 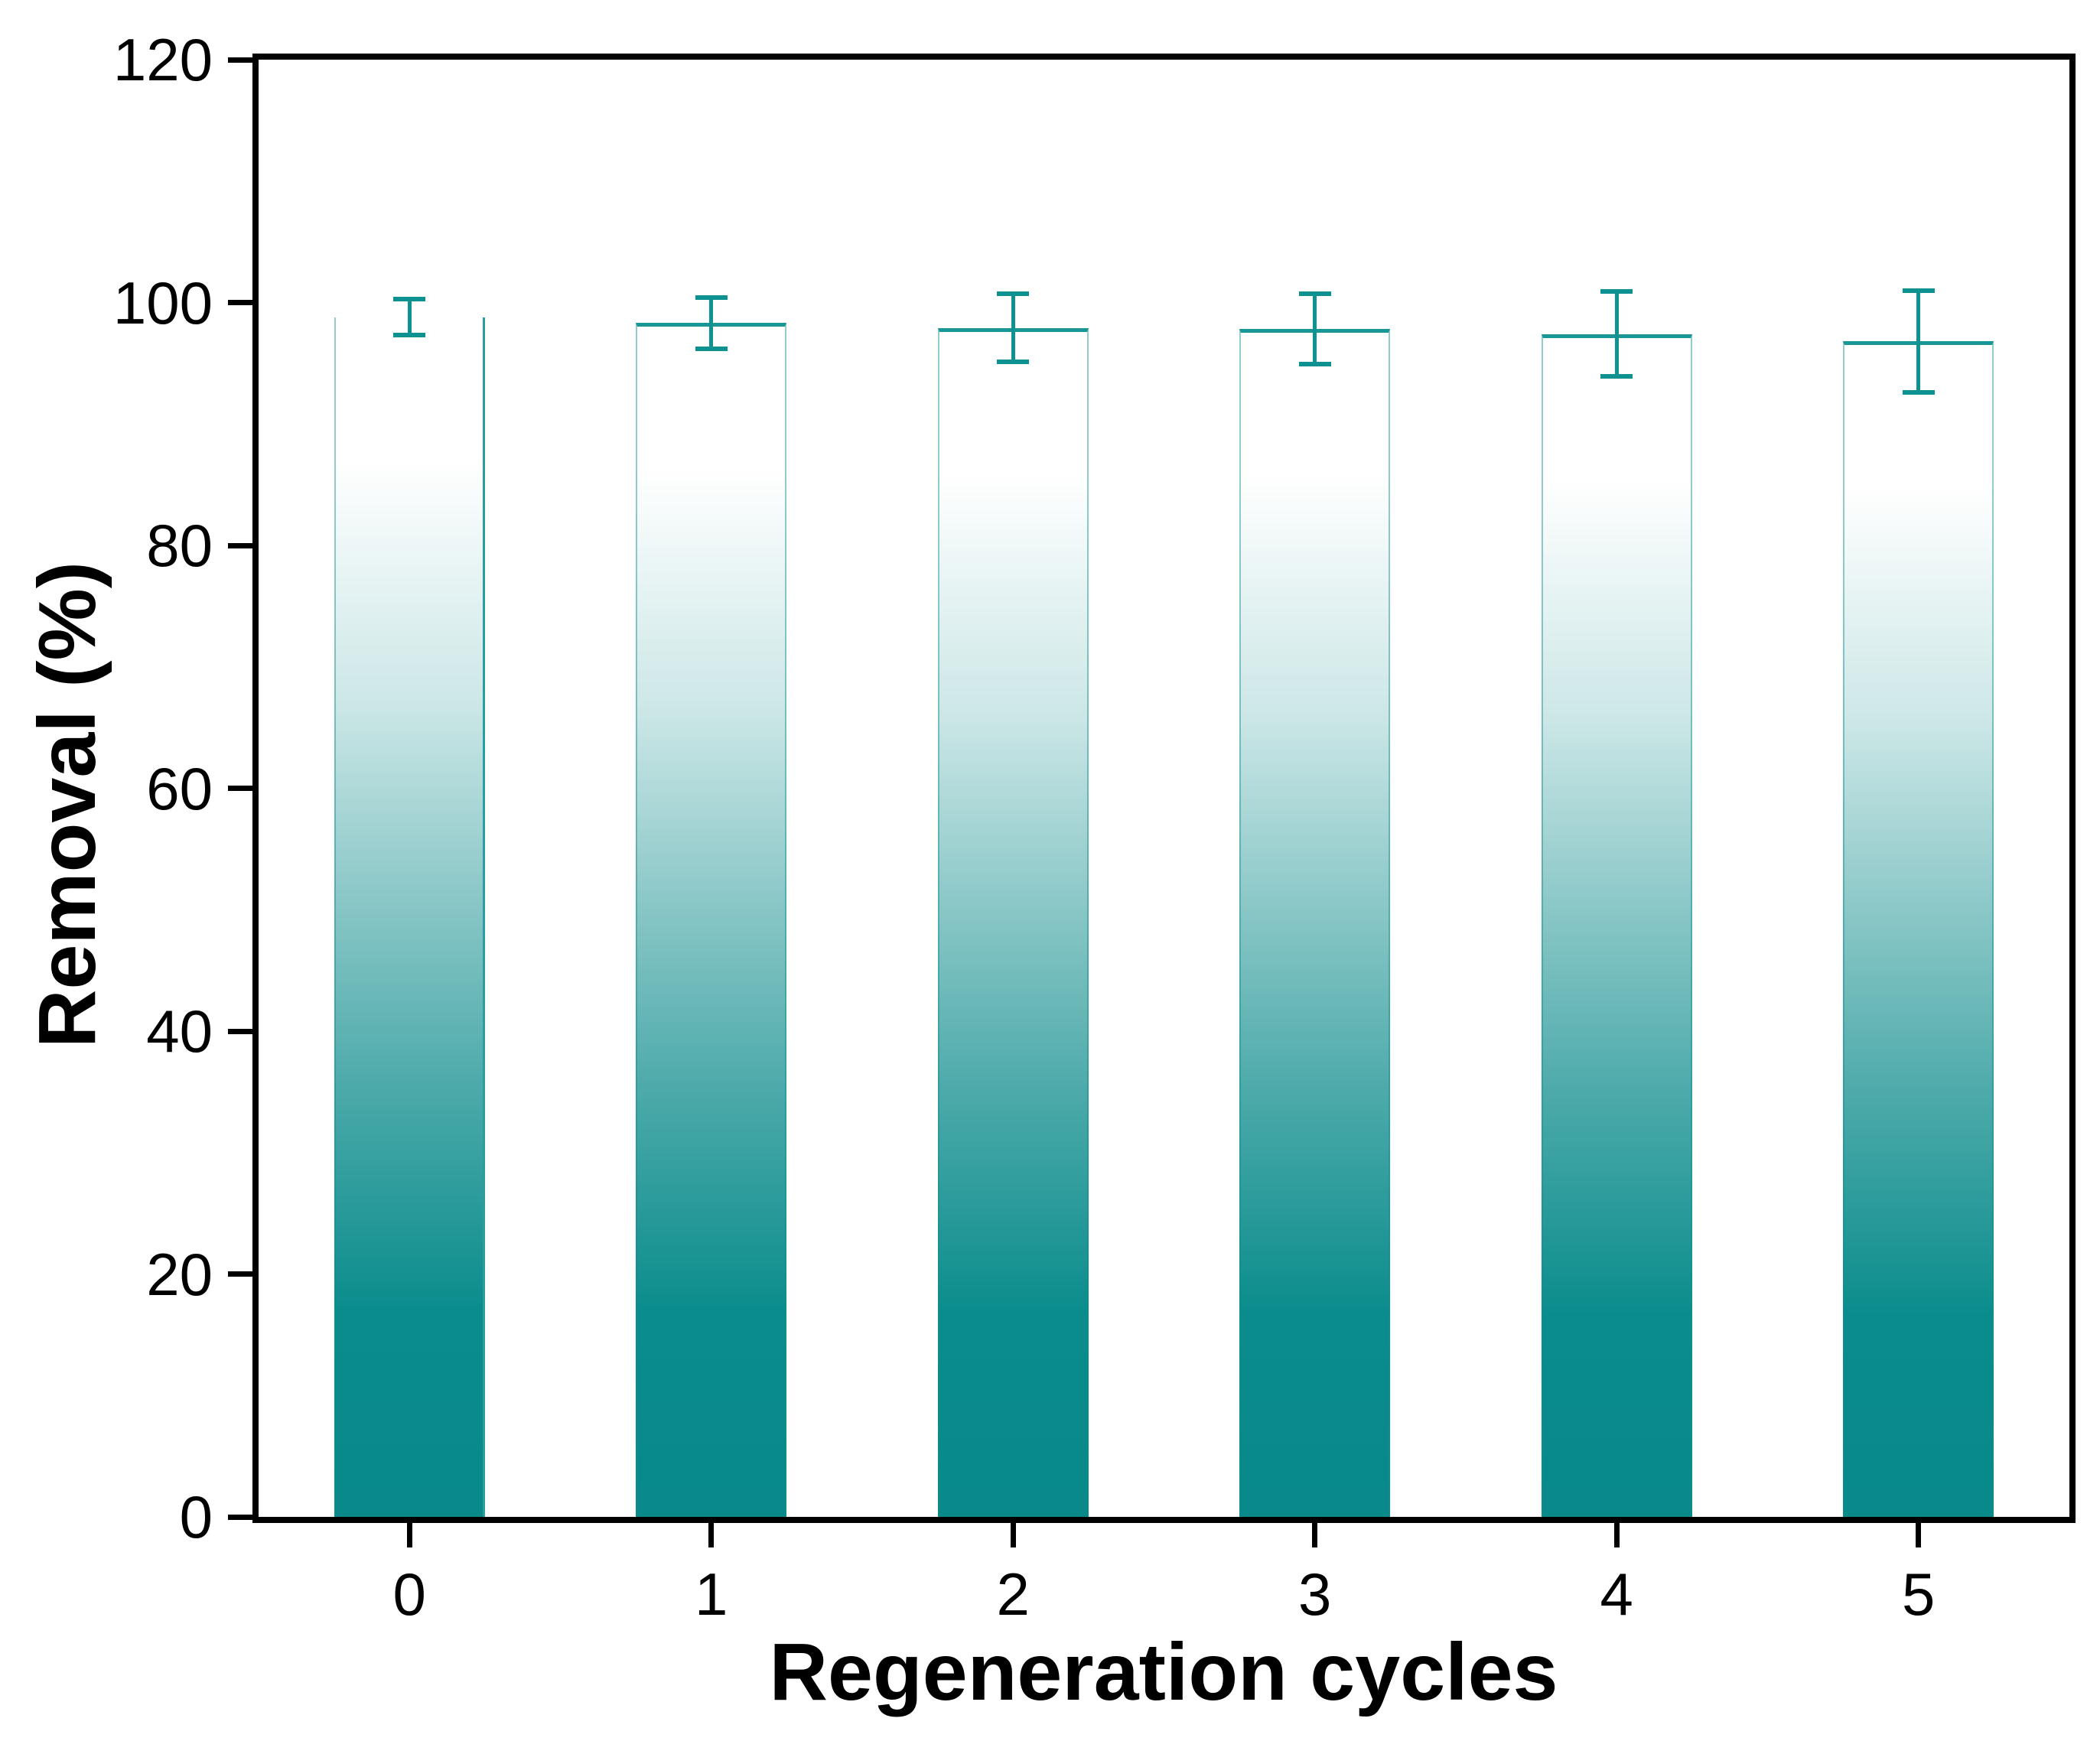 I want to click on y-tick-label: 0, so click(x=196, y=1517).